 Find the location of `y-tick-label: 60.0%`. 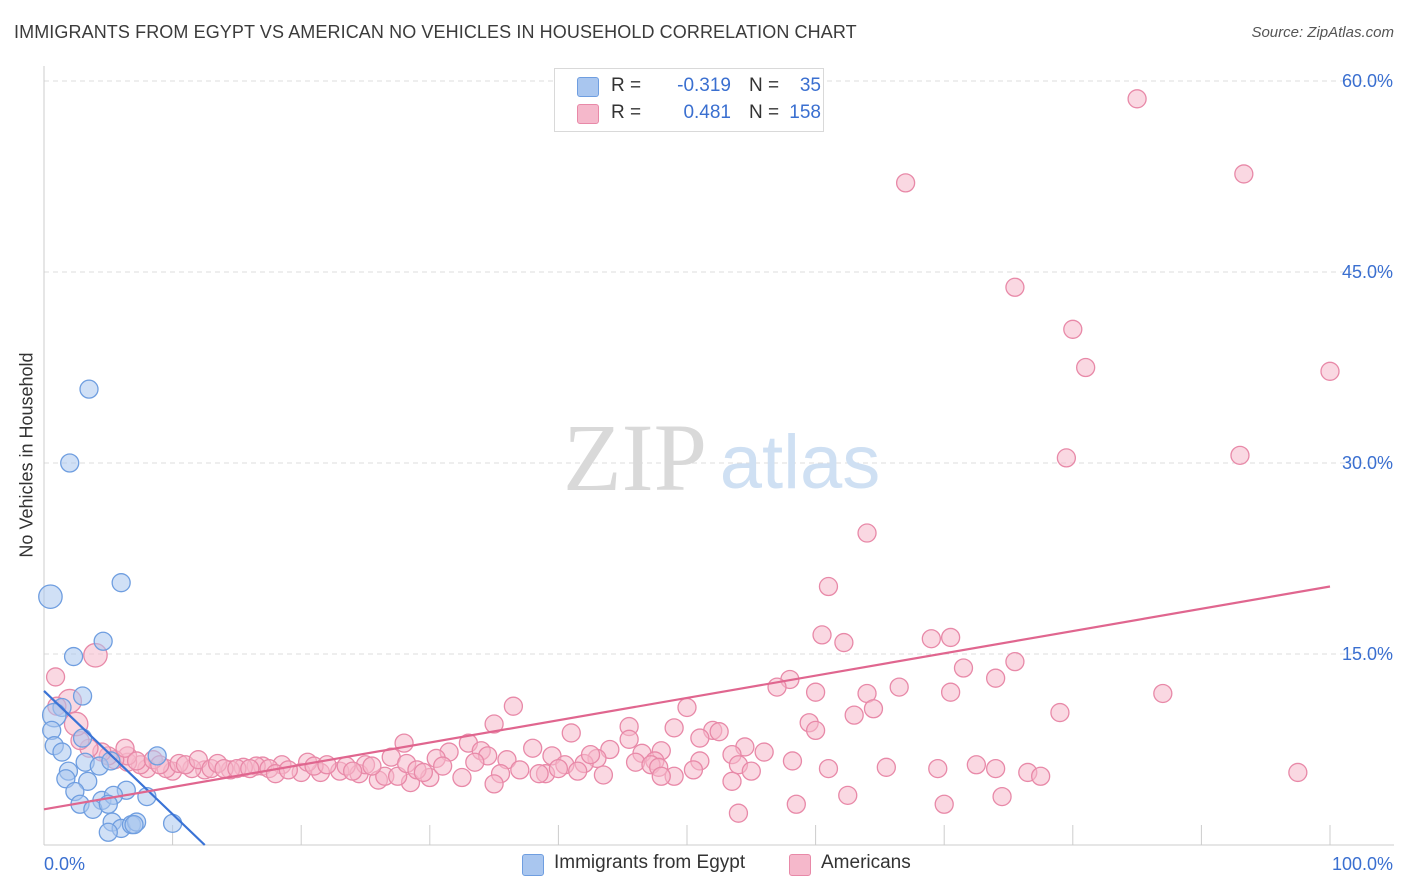

y-tick-label: 60.0% is located at coordinates (1367, 81).